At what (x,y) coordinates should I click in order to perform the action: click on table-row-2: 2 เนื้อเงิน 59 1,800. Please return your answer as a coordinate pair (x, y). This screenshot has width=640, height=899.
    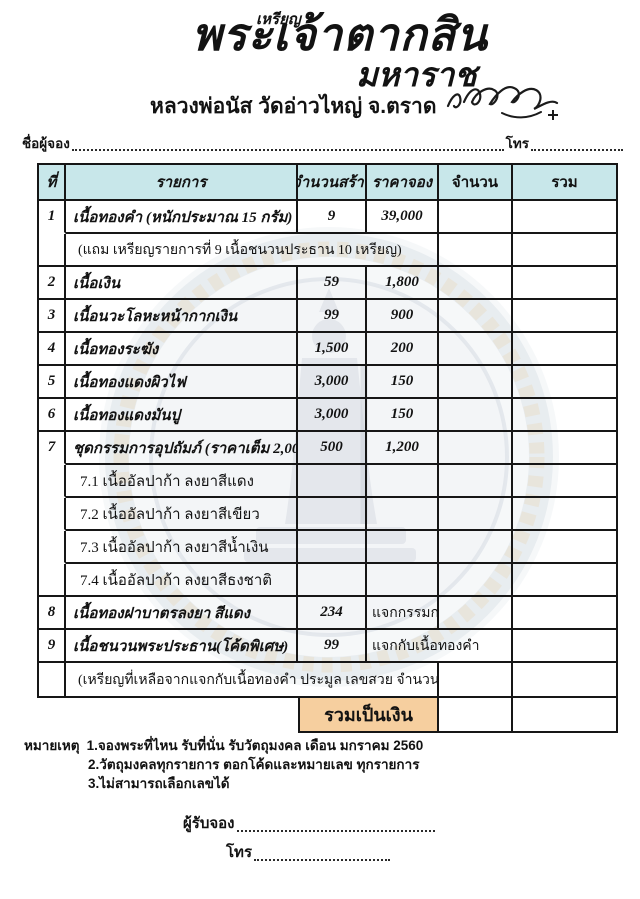
    Looking at the image, I should click on (327, 283).